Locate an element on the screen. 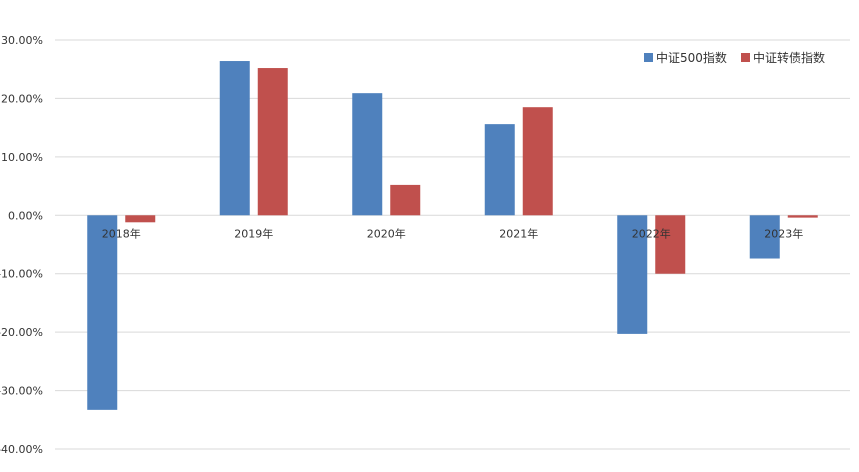 This screenshot has height=472, width=859. x-category-label: 2021年 is located at coordinates (518, 233).